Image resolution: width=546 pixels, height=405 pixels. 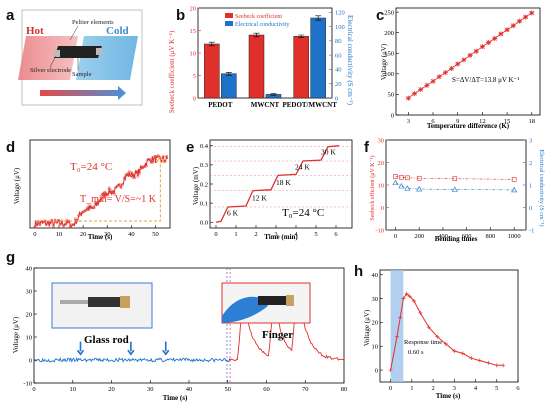 I want to click on silver-electrode-left, so click(x=57, y=53).